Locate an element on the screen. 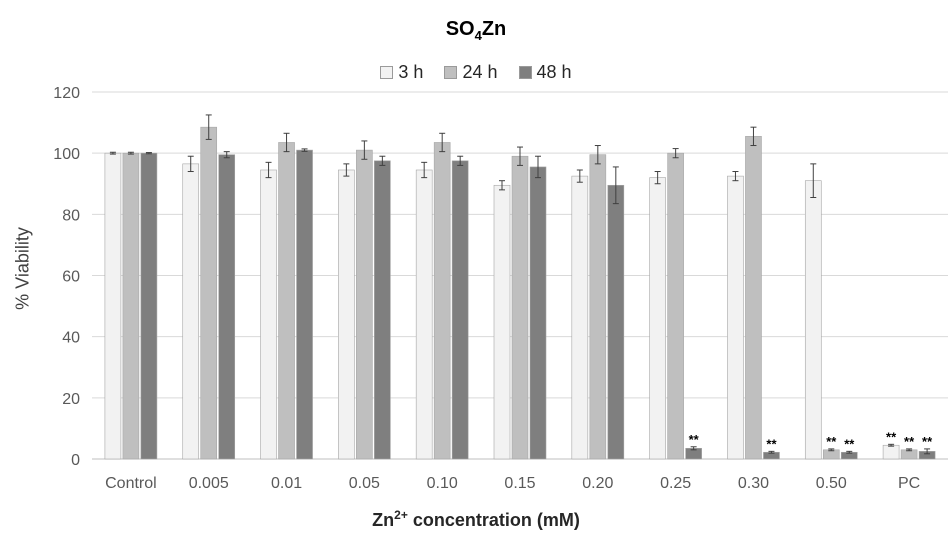 The width and height of the screenshot is (952, 542). x-tick-label: PC is located at coordinates (909, 483).